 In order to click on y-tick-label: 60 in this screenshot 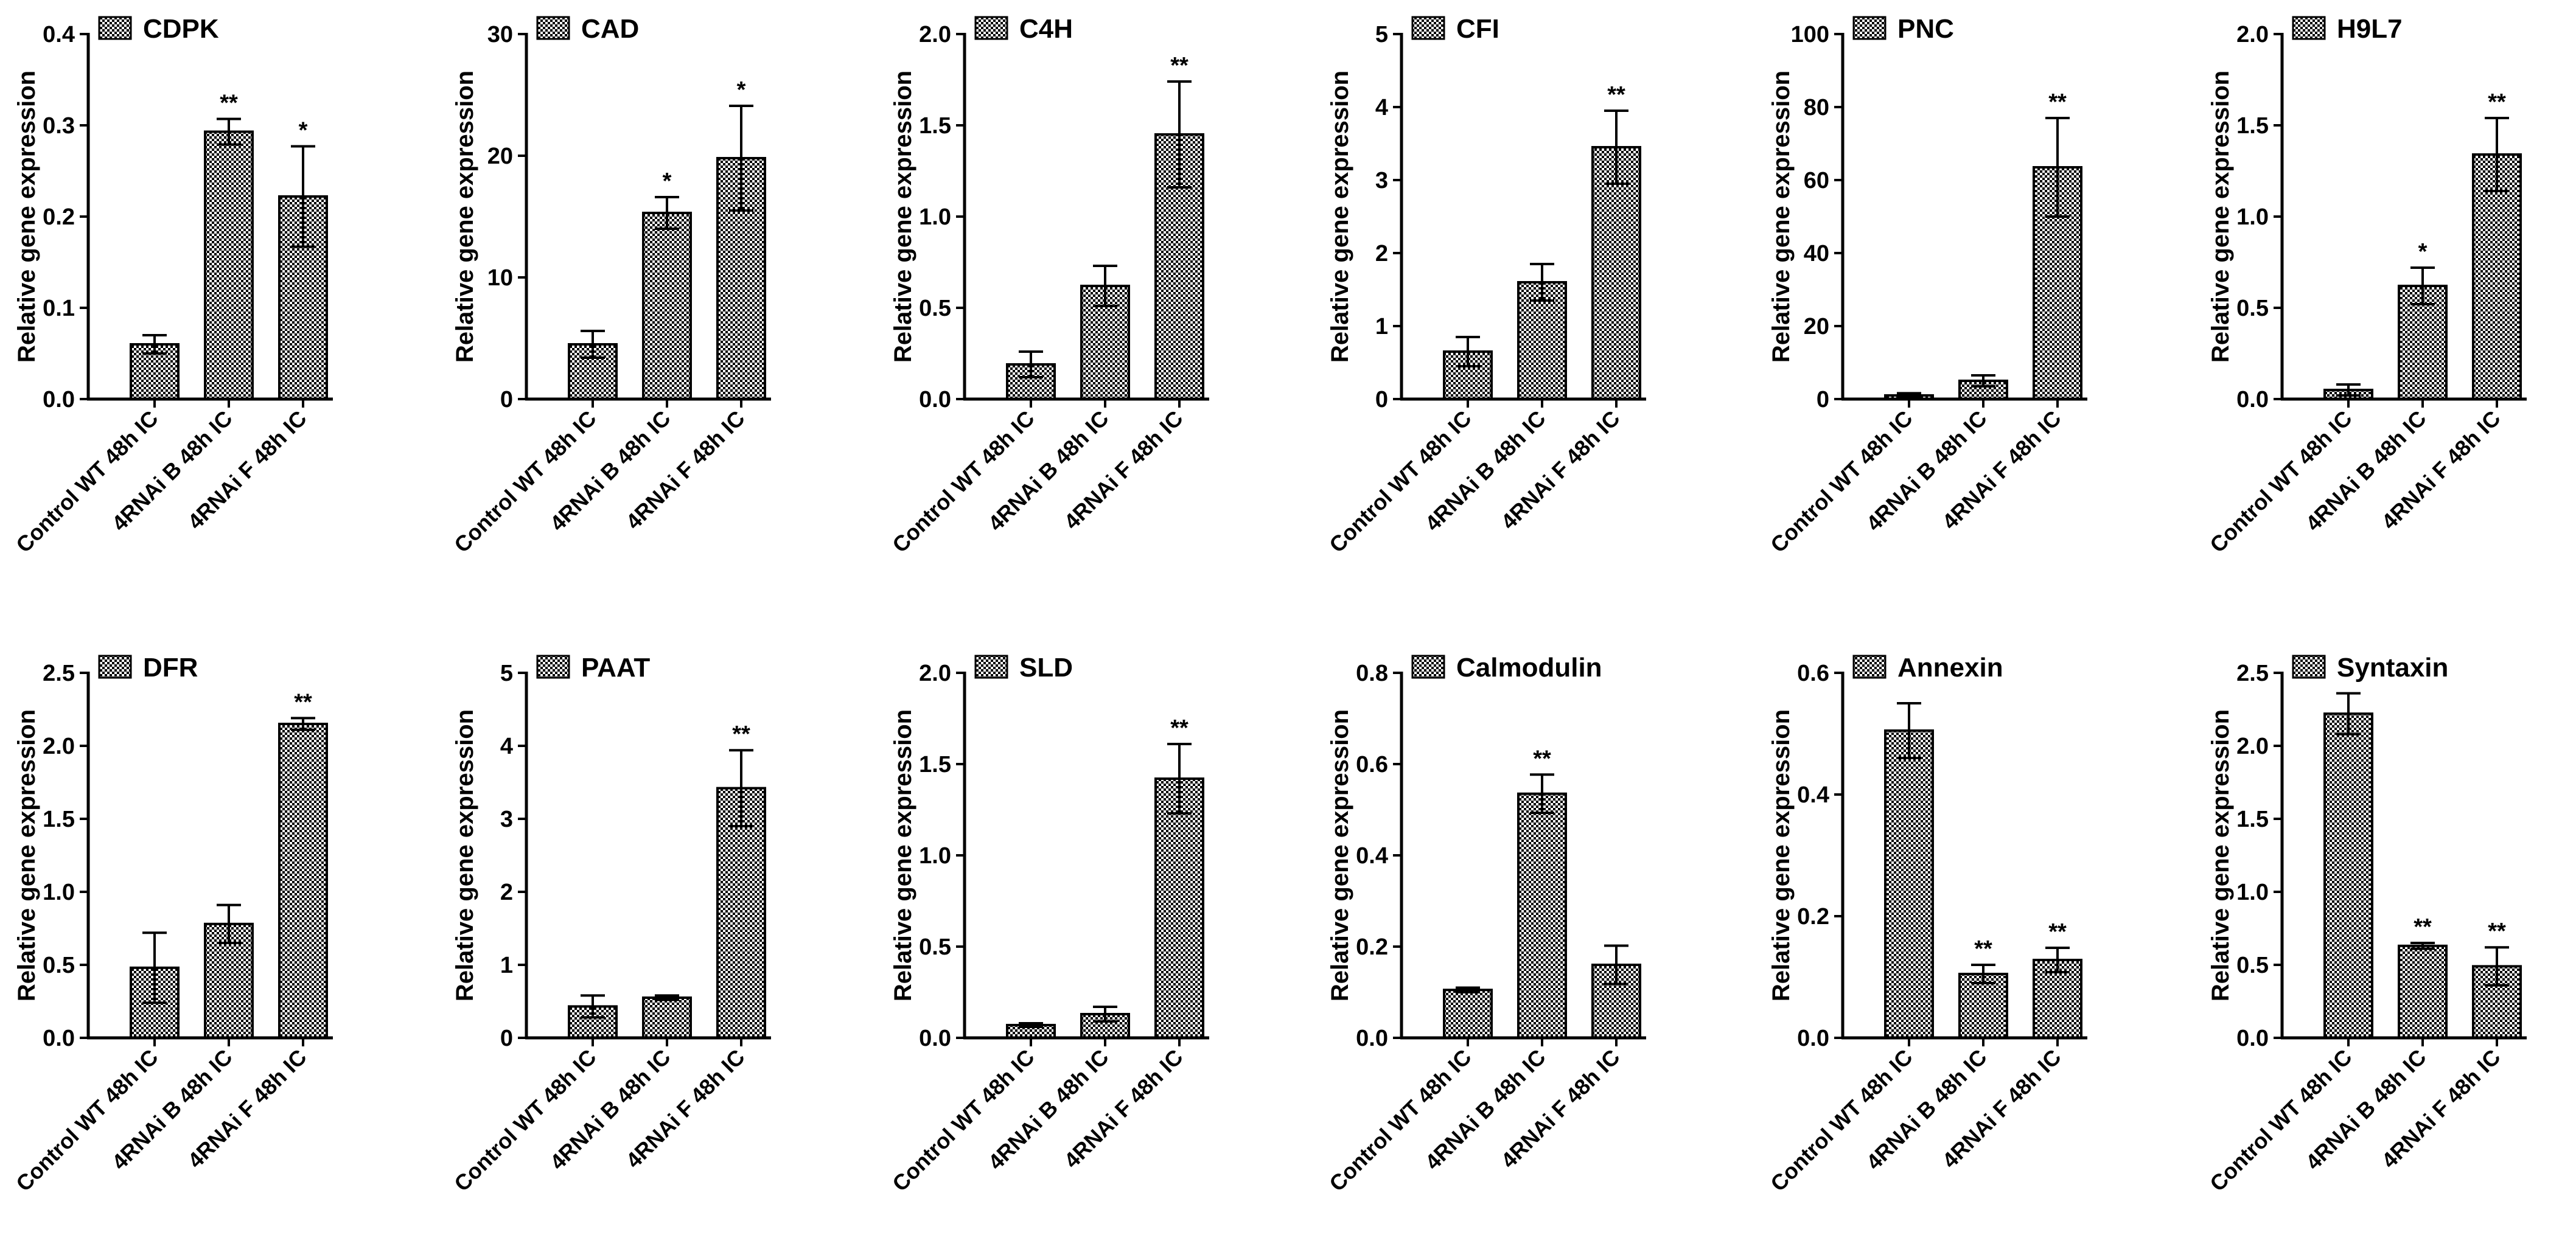, I will do `click(1816, 180)`.